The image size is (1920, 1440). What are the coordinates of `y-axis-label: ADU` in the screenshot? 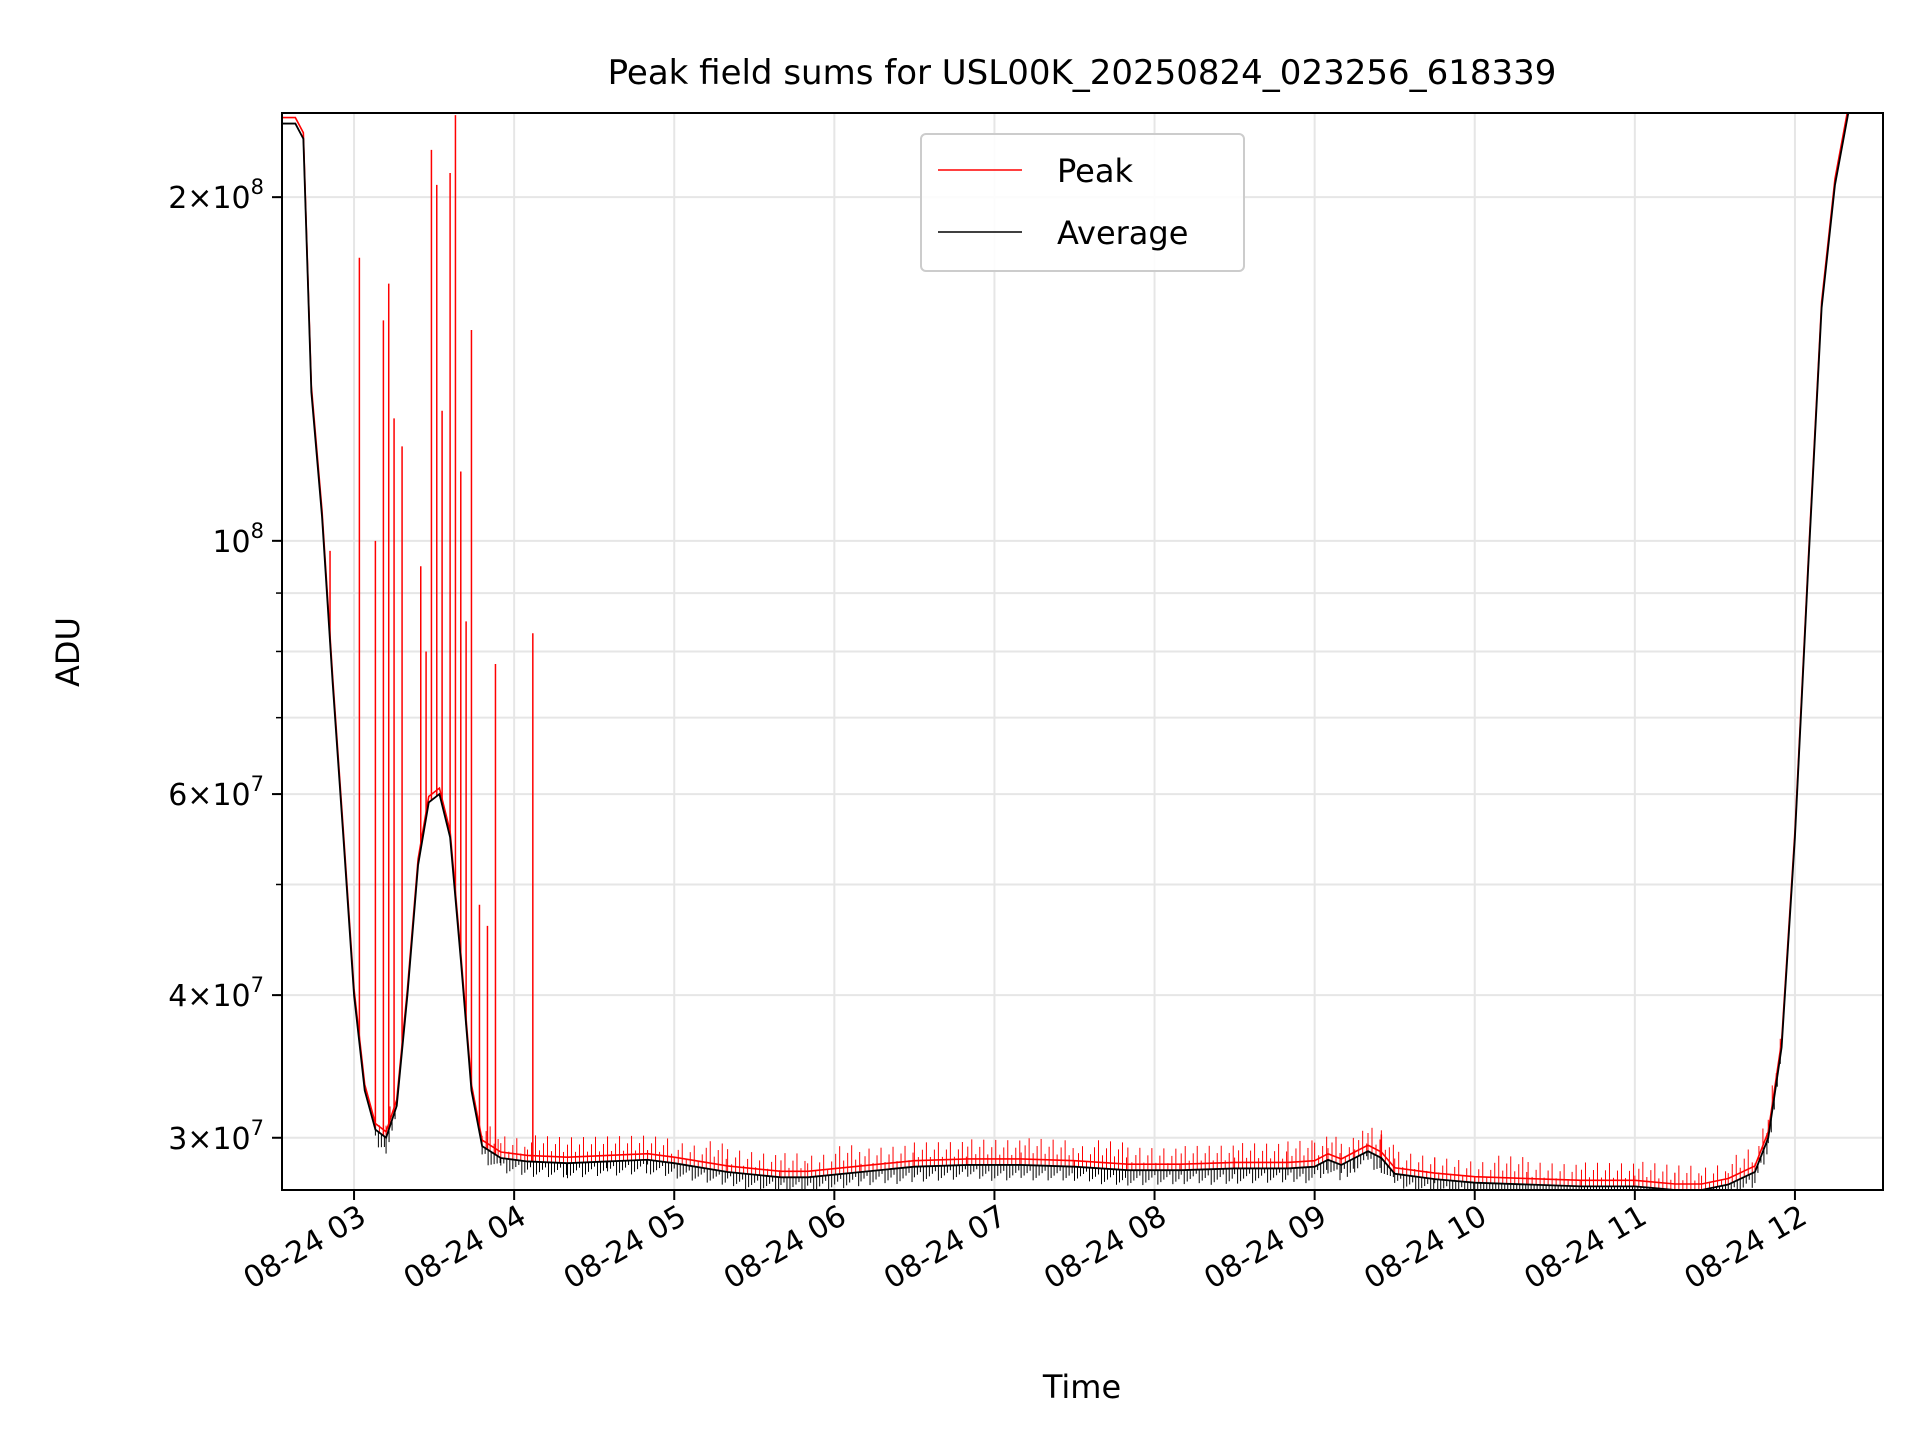 It's located at (68, 652).